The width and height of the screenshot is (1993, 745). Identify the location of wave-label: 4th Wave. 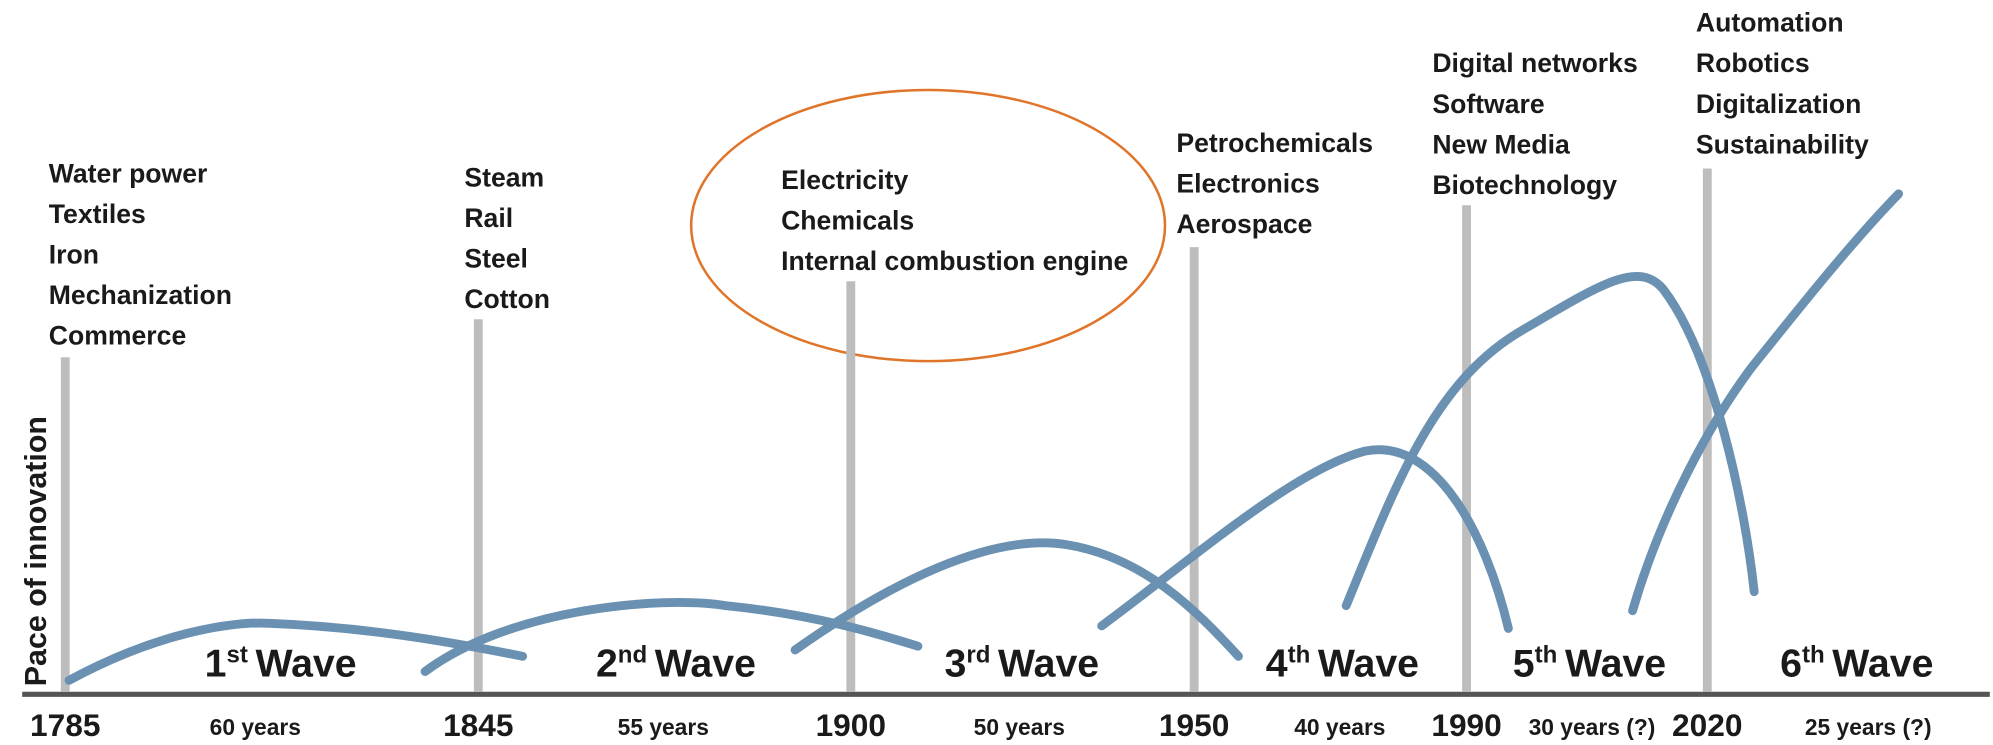
(1342, 664).